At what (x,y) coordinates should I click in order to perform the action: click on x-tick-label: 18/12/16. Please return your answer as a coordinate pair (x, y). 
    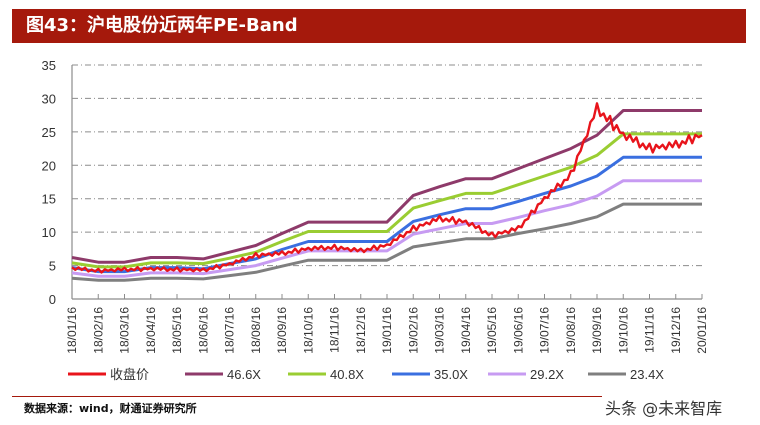
    Looking at the image, I should click on (361, 330).